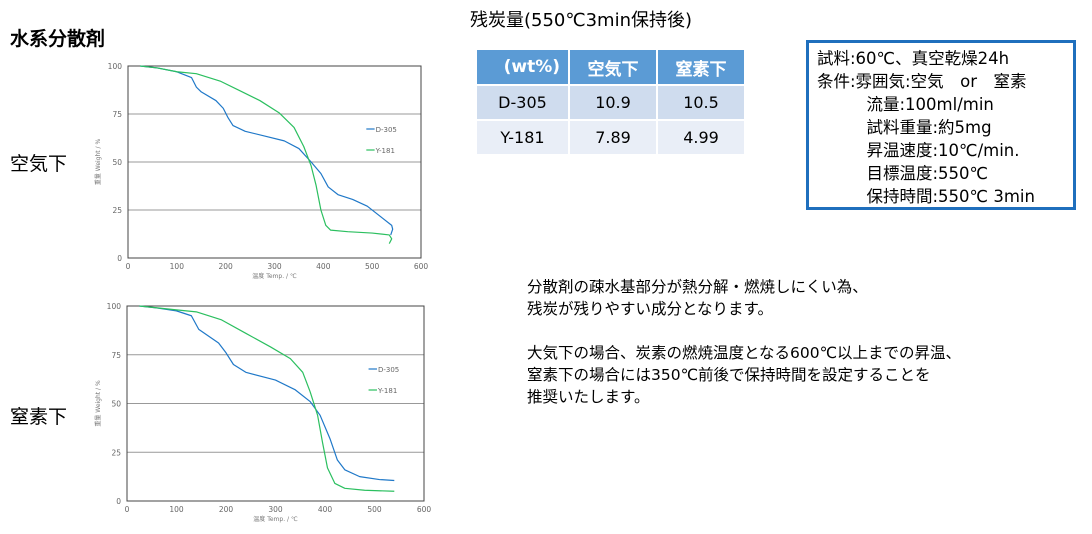 The image size is (1092, 534). What do you see at coordinates (613, 102) in the screenshot?
I see `cell: 10.9` at bounding box center [613, 102].